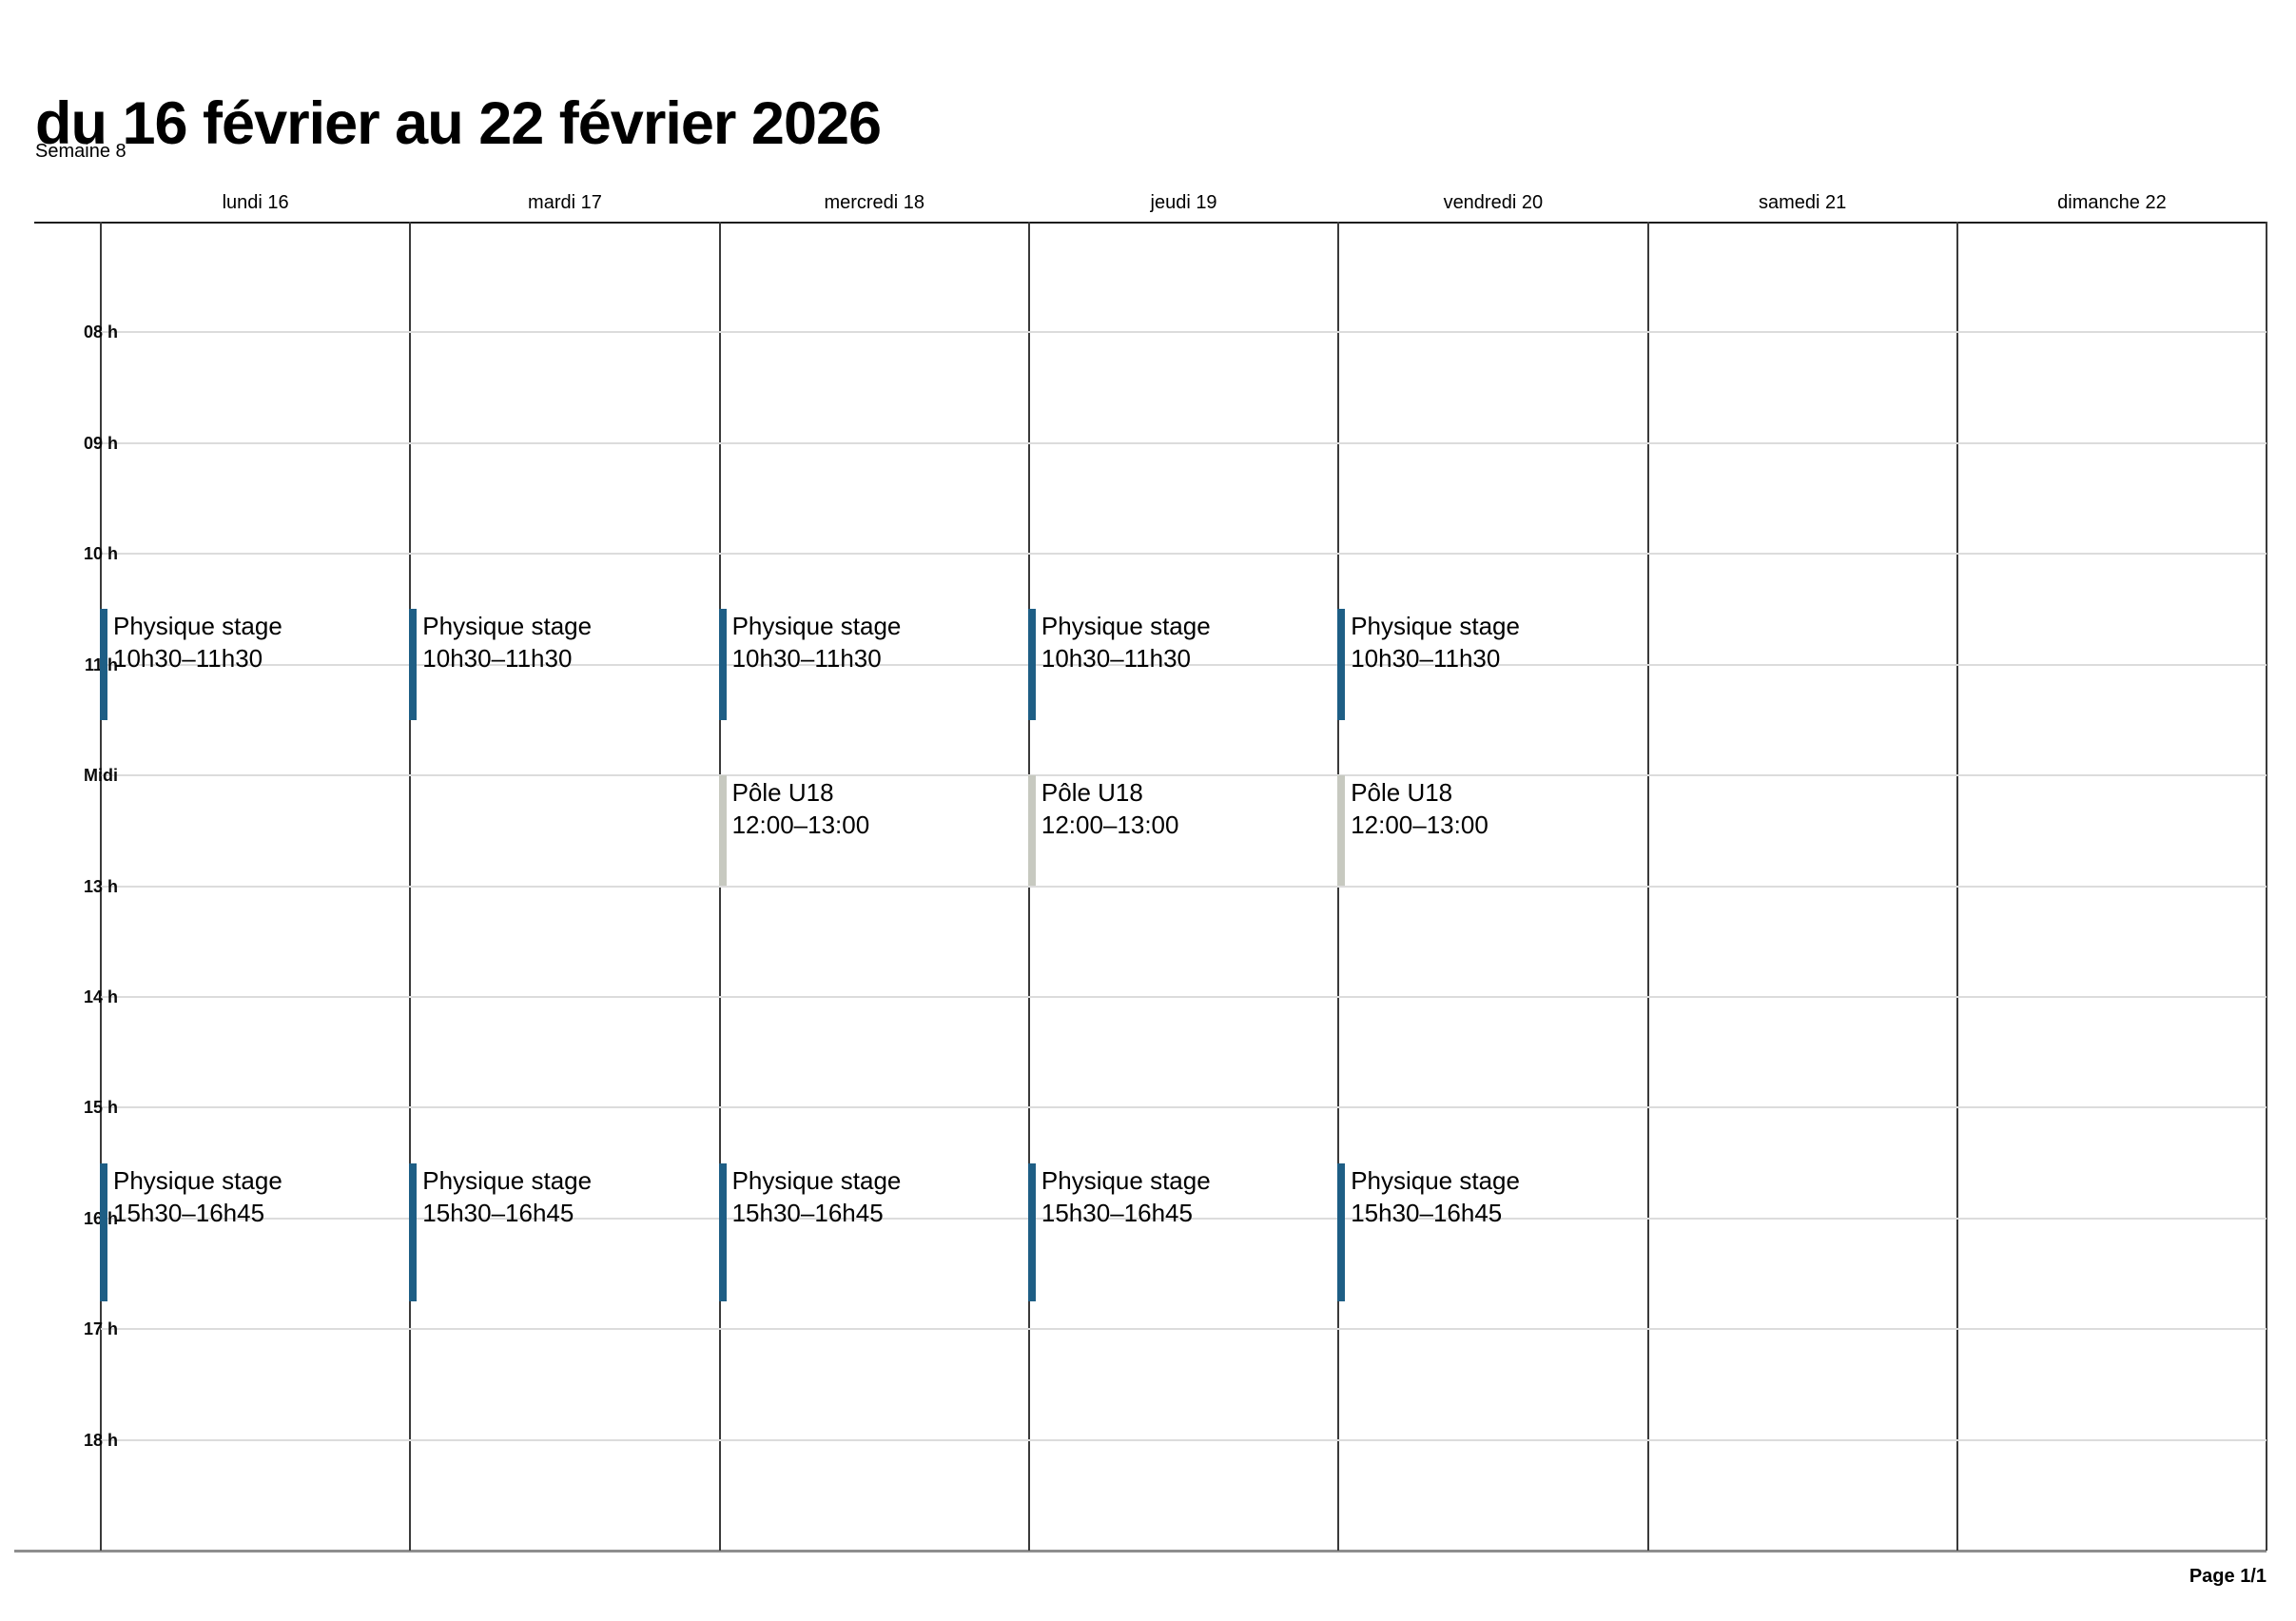 The height and width of the screenshot is (1621, 2296). What do you see at coordinates (565, 202) in the screenshot?
I see `day-header-1: mardi 17` at bounding box center [565, 202].